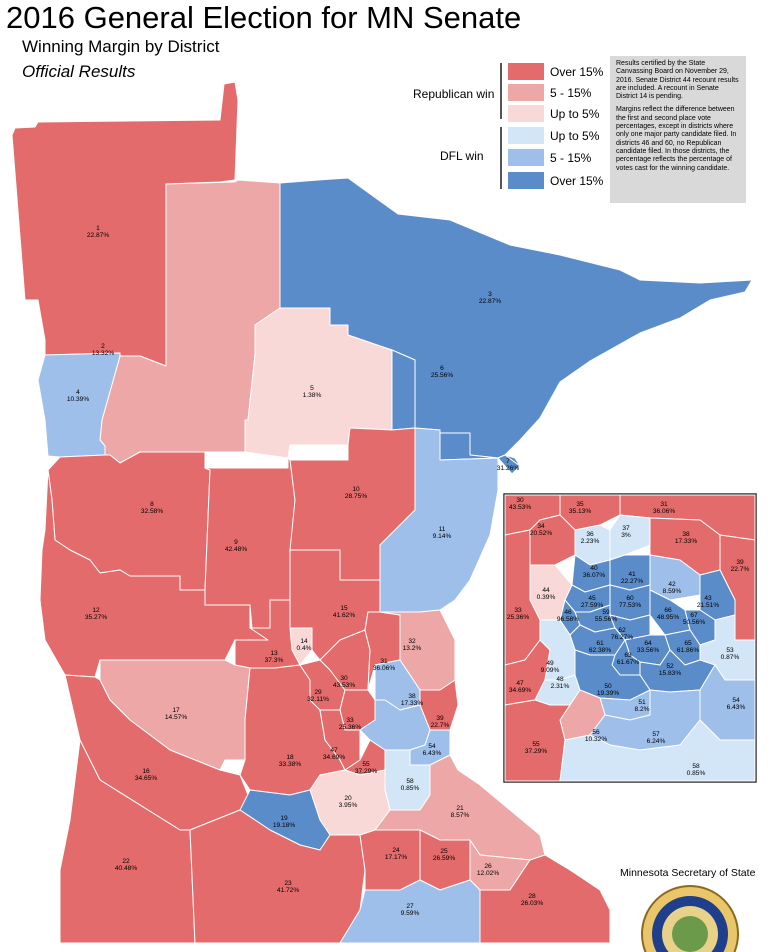  What do you see at coordinates (508, 468) in the screenshot?
I see `district-margin-7: 31.26%` at bounding box center [508, 468].